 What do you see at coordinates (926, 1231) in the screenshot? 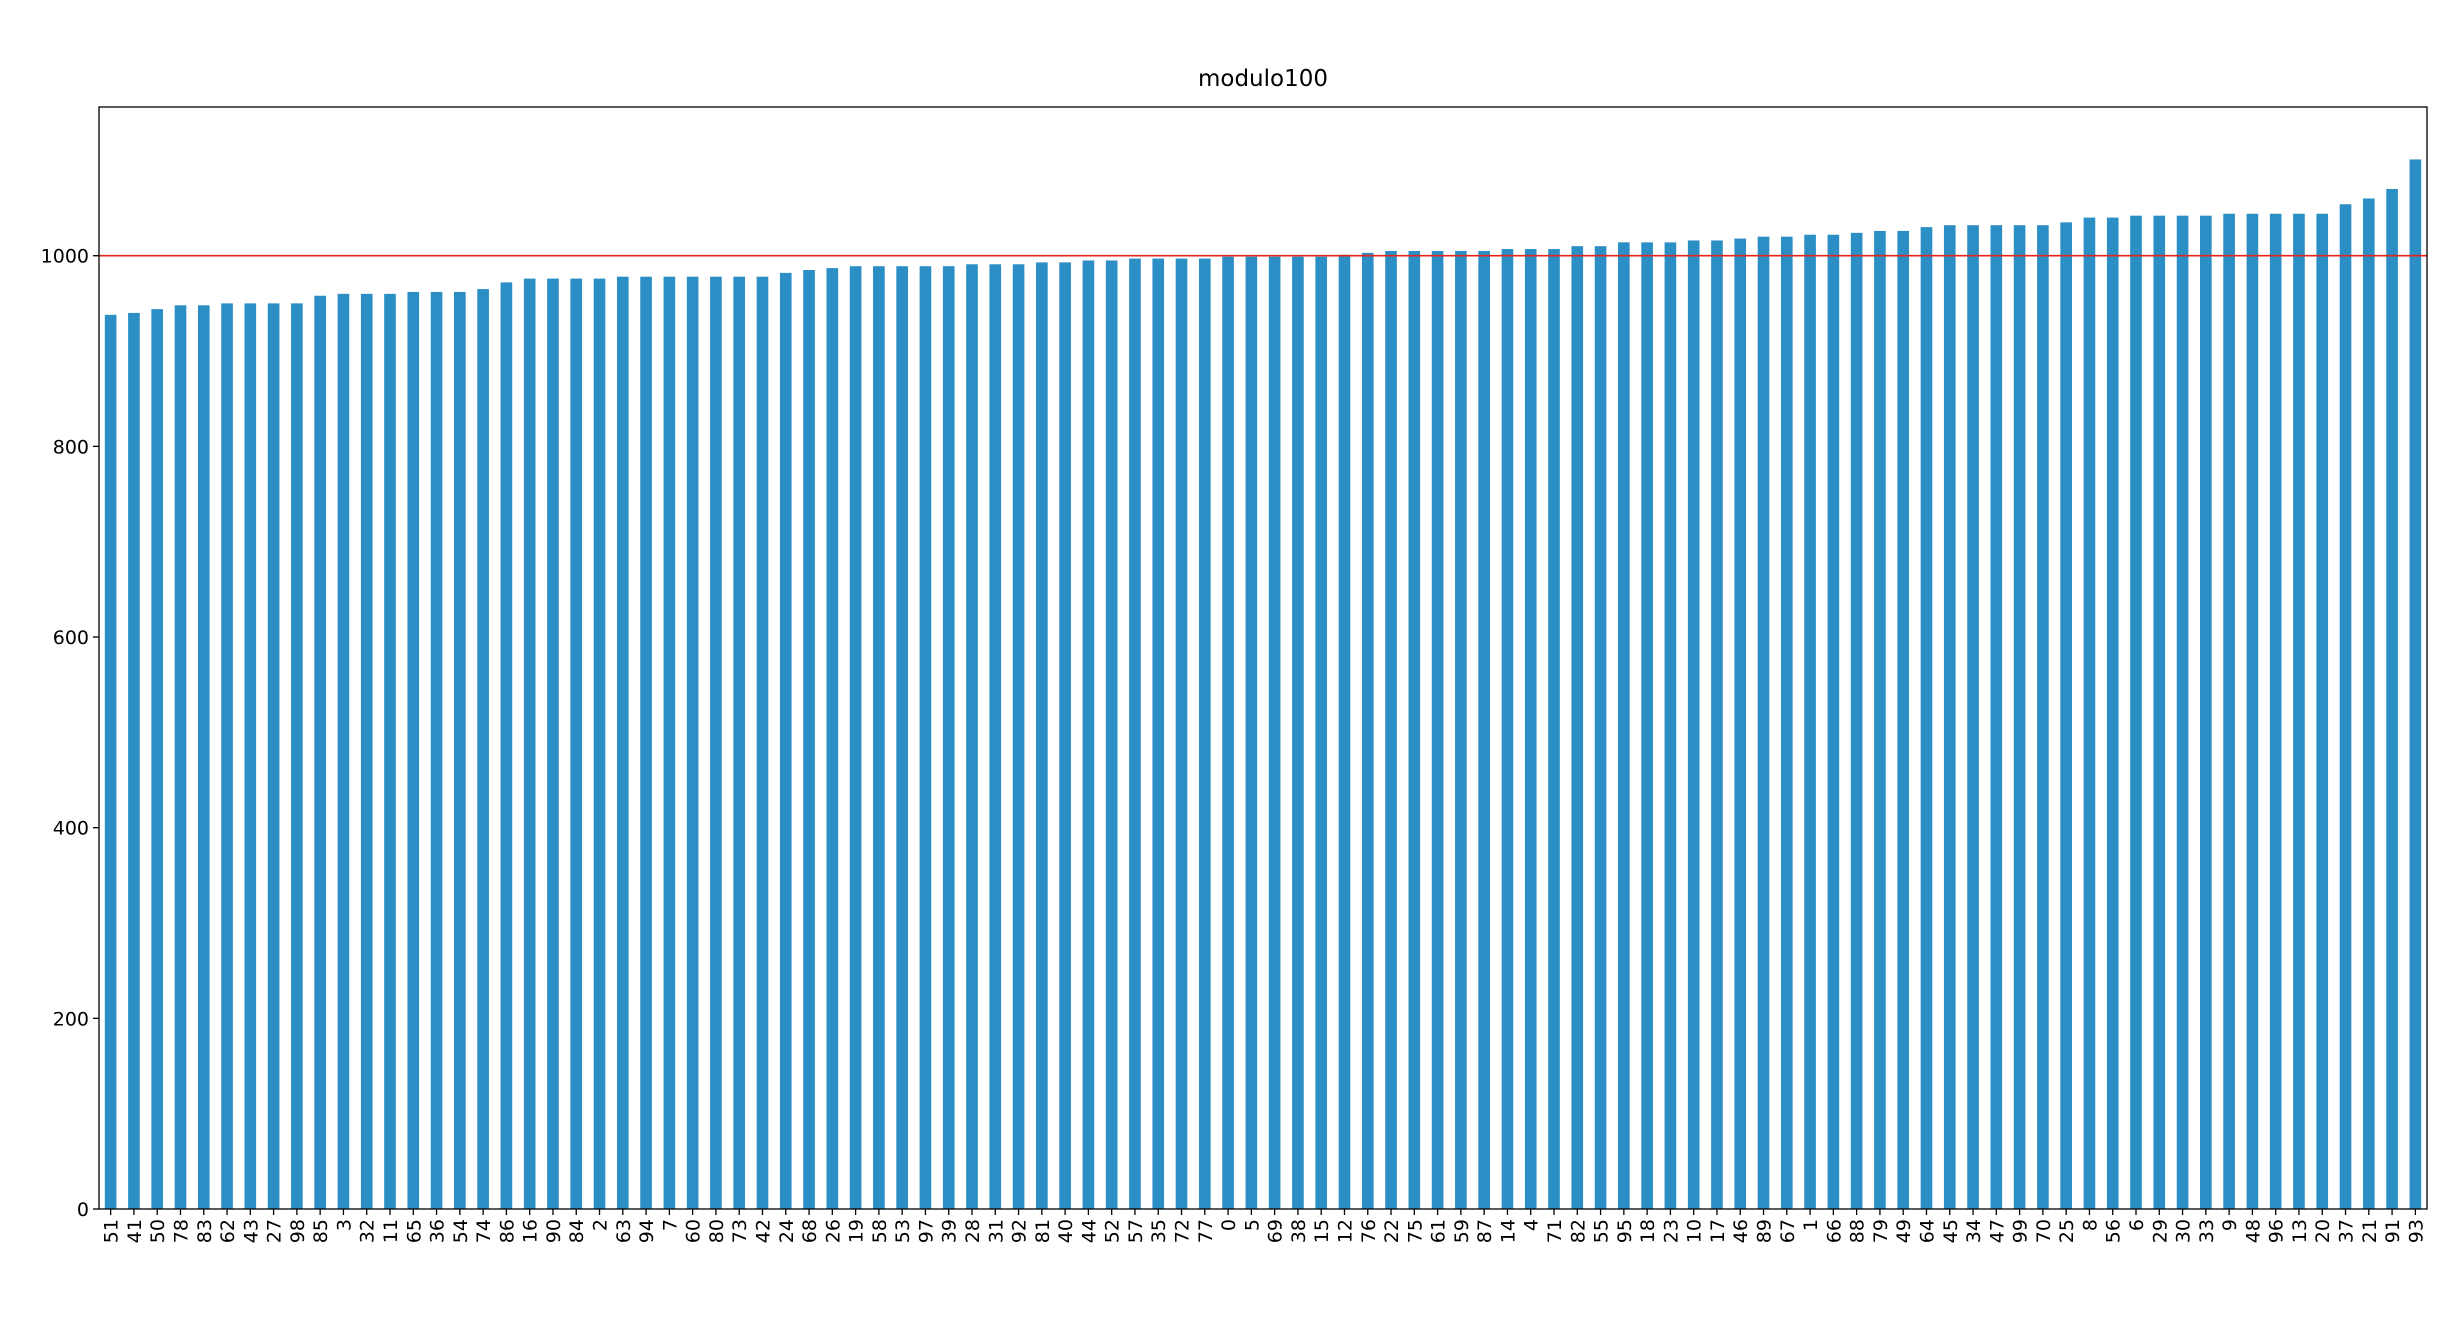
I see `x-tick-label: 97` at bounding box center [926, 1231].